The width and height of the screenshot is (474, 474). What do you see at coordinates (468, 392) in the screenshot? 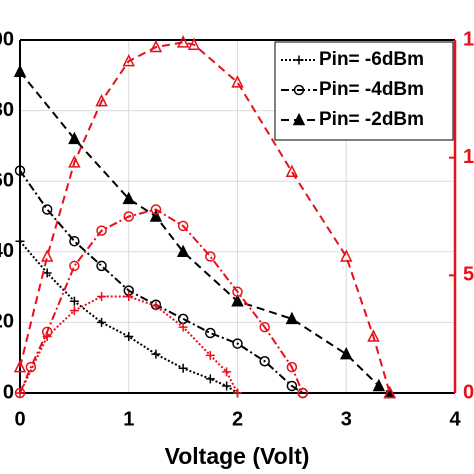
I see `y2-tick-label: 0` at bounding box center [468, 392].